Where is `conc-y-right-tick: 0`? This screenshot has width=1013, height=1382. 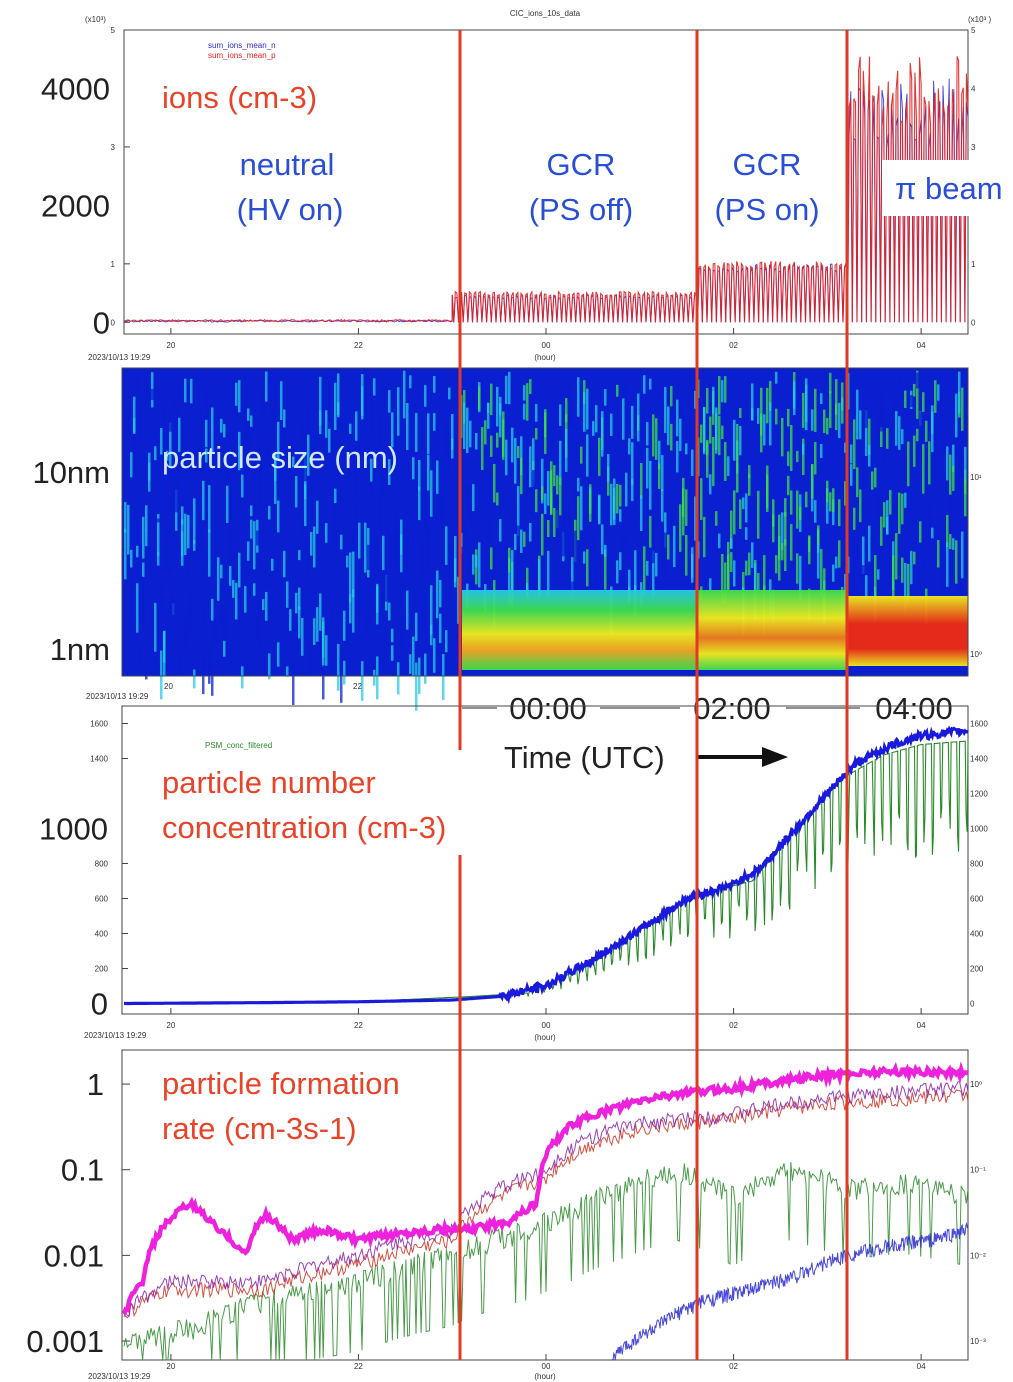
conc-y-right-tick: 0 is located at coordinates (972, 1004).